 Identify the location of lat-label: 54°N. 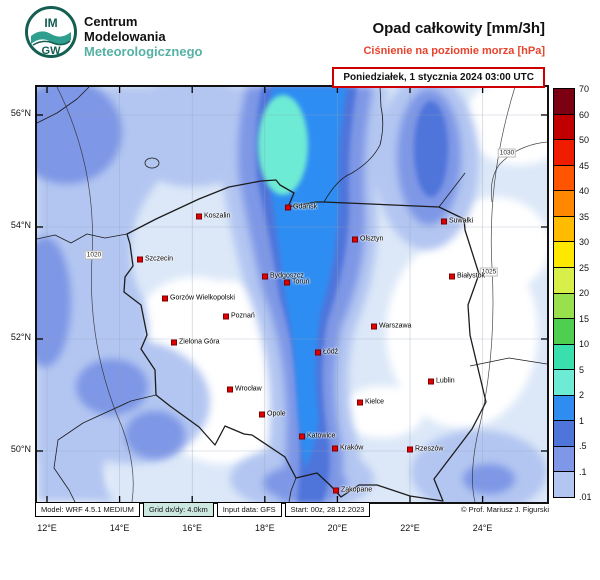
(20, 225).